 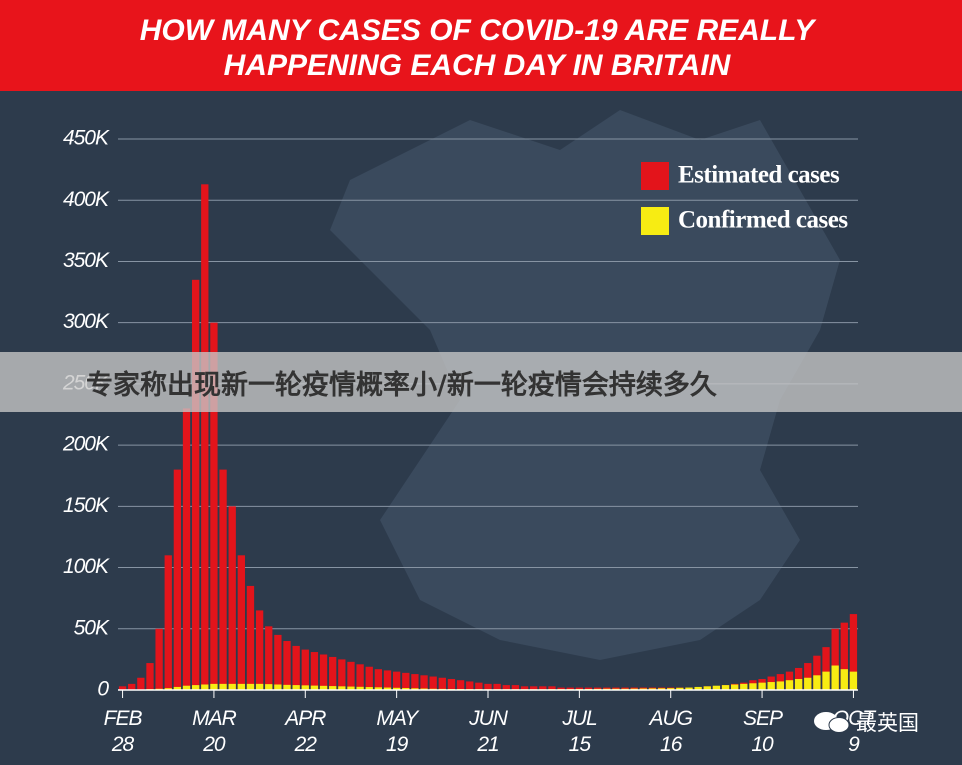 I want to click on x-tick-label: JUL 15, so click(x=579, y=731).